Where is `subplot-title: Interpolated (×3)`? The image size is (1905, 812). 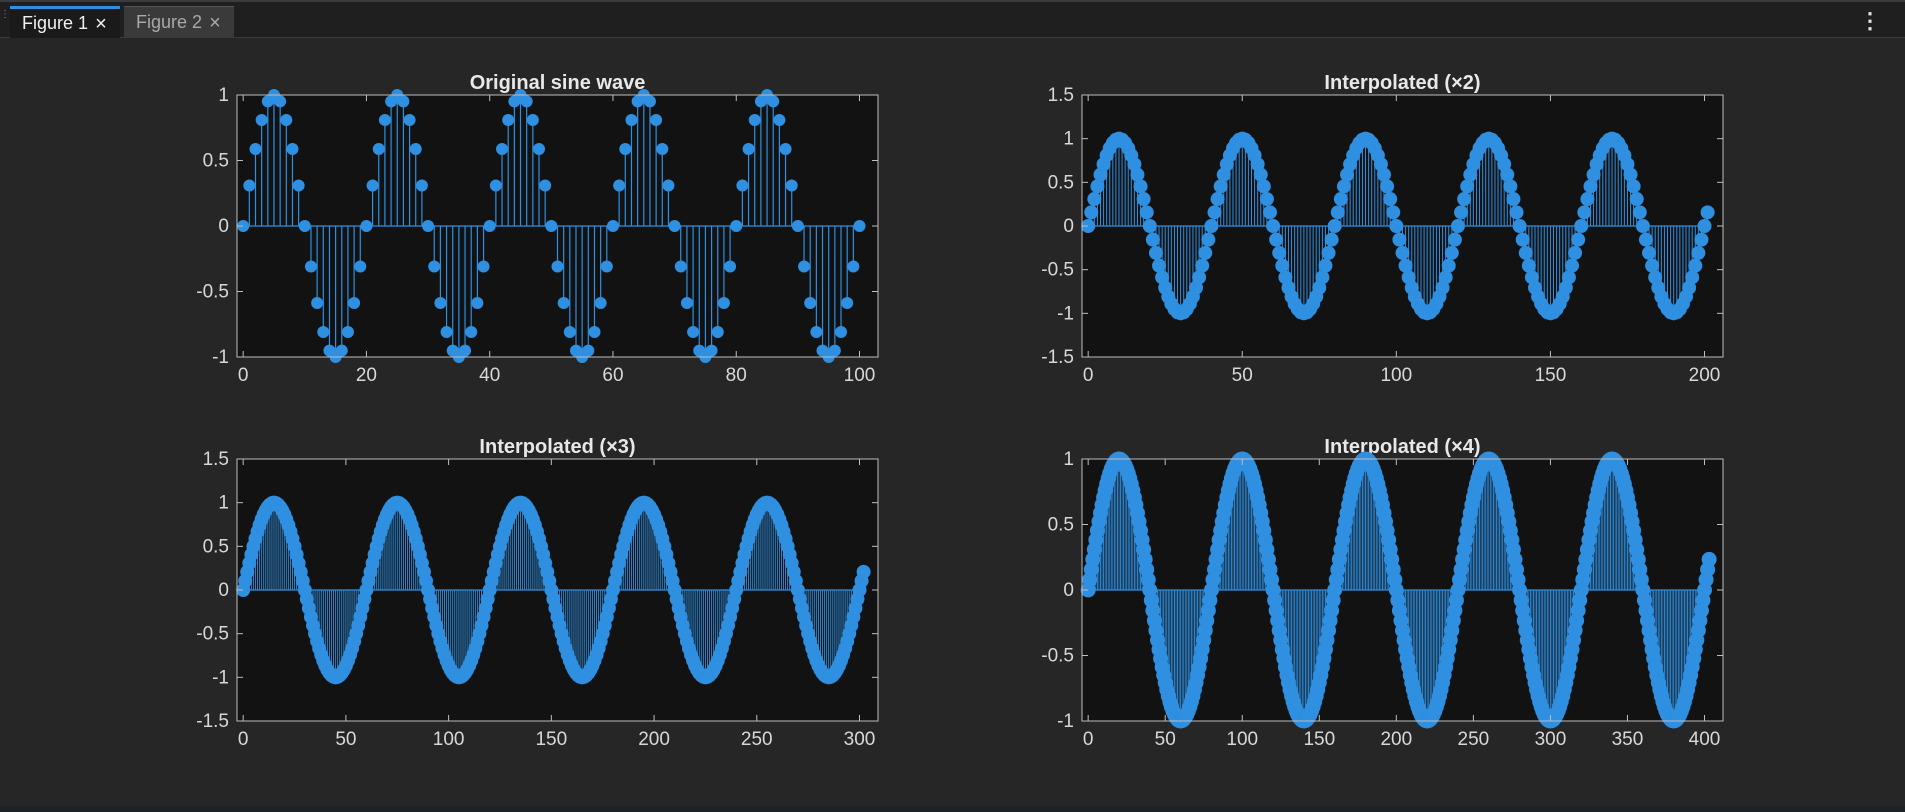
subplot-title: Interpolated (×3) is located at coordinates (557, 447).